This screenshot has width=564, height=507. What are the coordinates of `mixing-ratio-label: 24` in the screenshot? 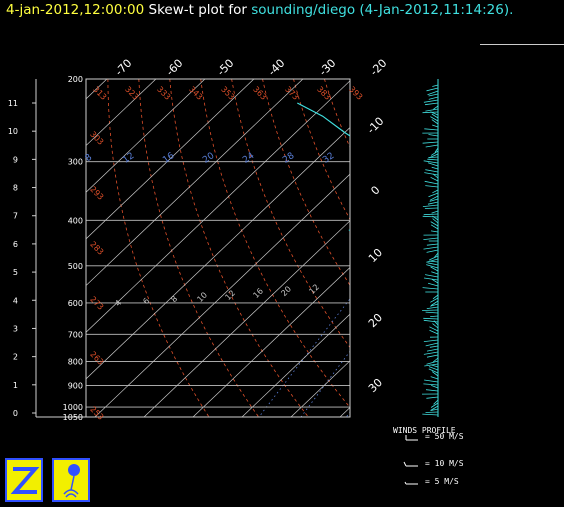 It's located at (248, 158).